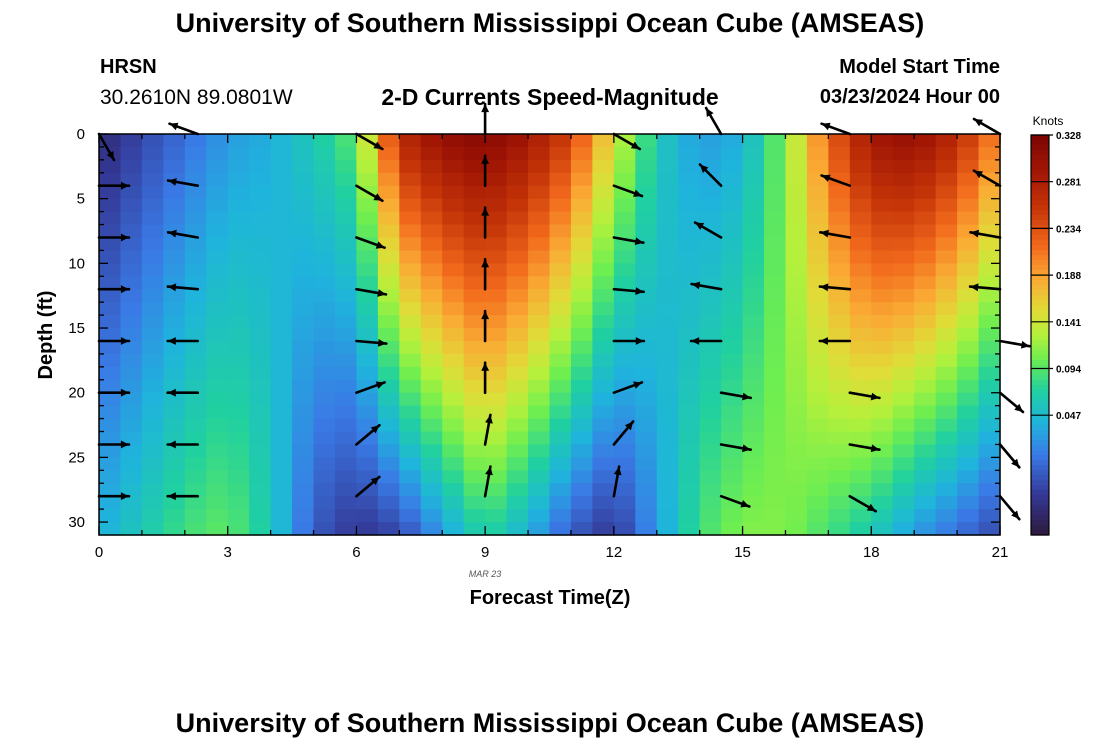  What do you see at coordinates (81, 199) in the screenshot?
I see `y-tick-label: 5` at bounding box center [81, 199].